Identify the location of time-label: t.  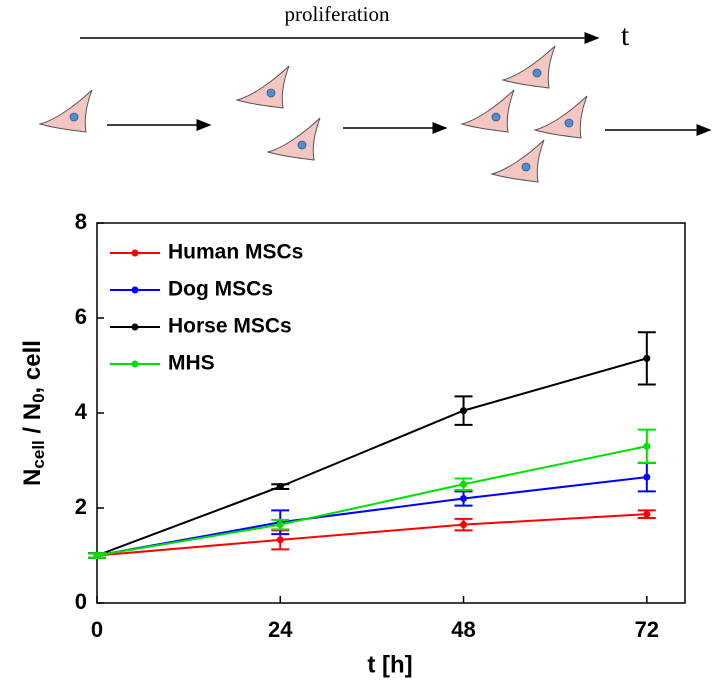
(625, 35).